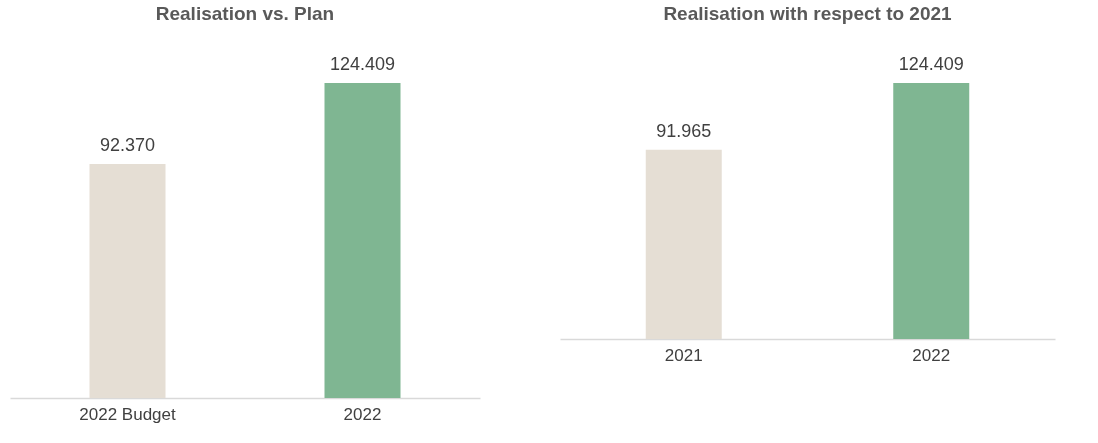 The height and width of the screenshot is (443, 1098). What do you see at coordinates (683, 355) in the screenshot?
I see `x-tick-label: 2021` at bounding box center [683, 355].